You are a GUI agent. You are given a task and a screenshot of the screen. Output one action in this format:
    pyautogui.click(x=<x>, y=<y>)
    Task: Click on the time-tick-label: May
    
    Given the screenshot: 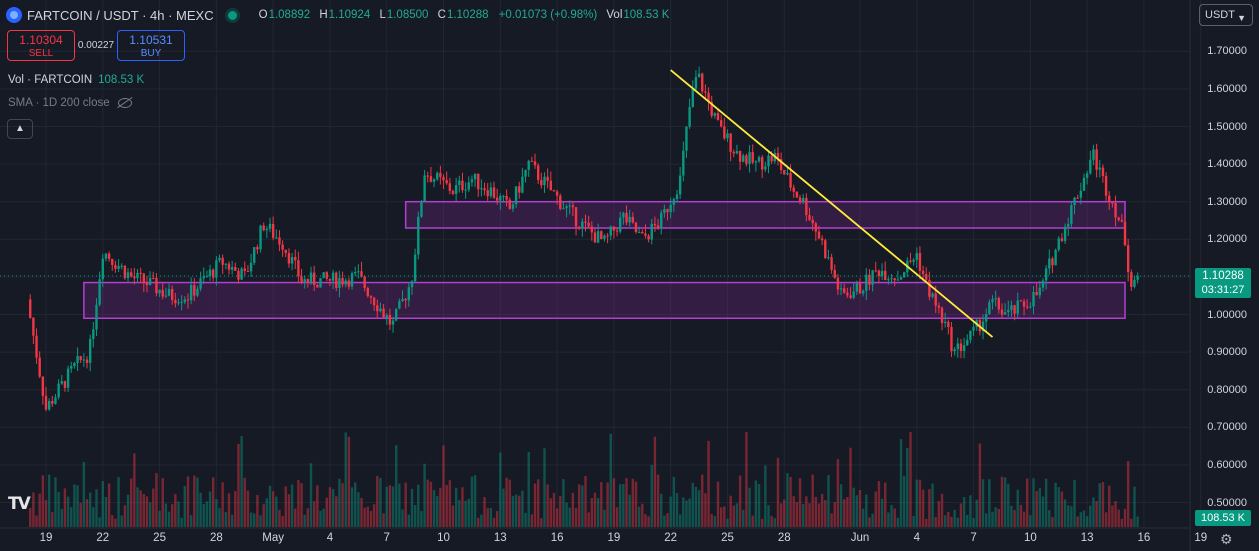 What is the action you would take?
    pyautogui.click(x=273, y=538)
    